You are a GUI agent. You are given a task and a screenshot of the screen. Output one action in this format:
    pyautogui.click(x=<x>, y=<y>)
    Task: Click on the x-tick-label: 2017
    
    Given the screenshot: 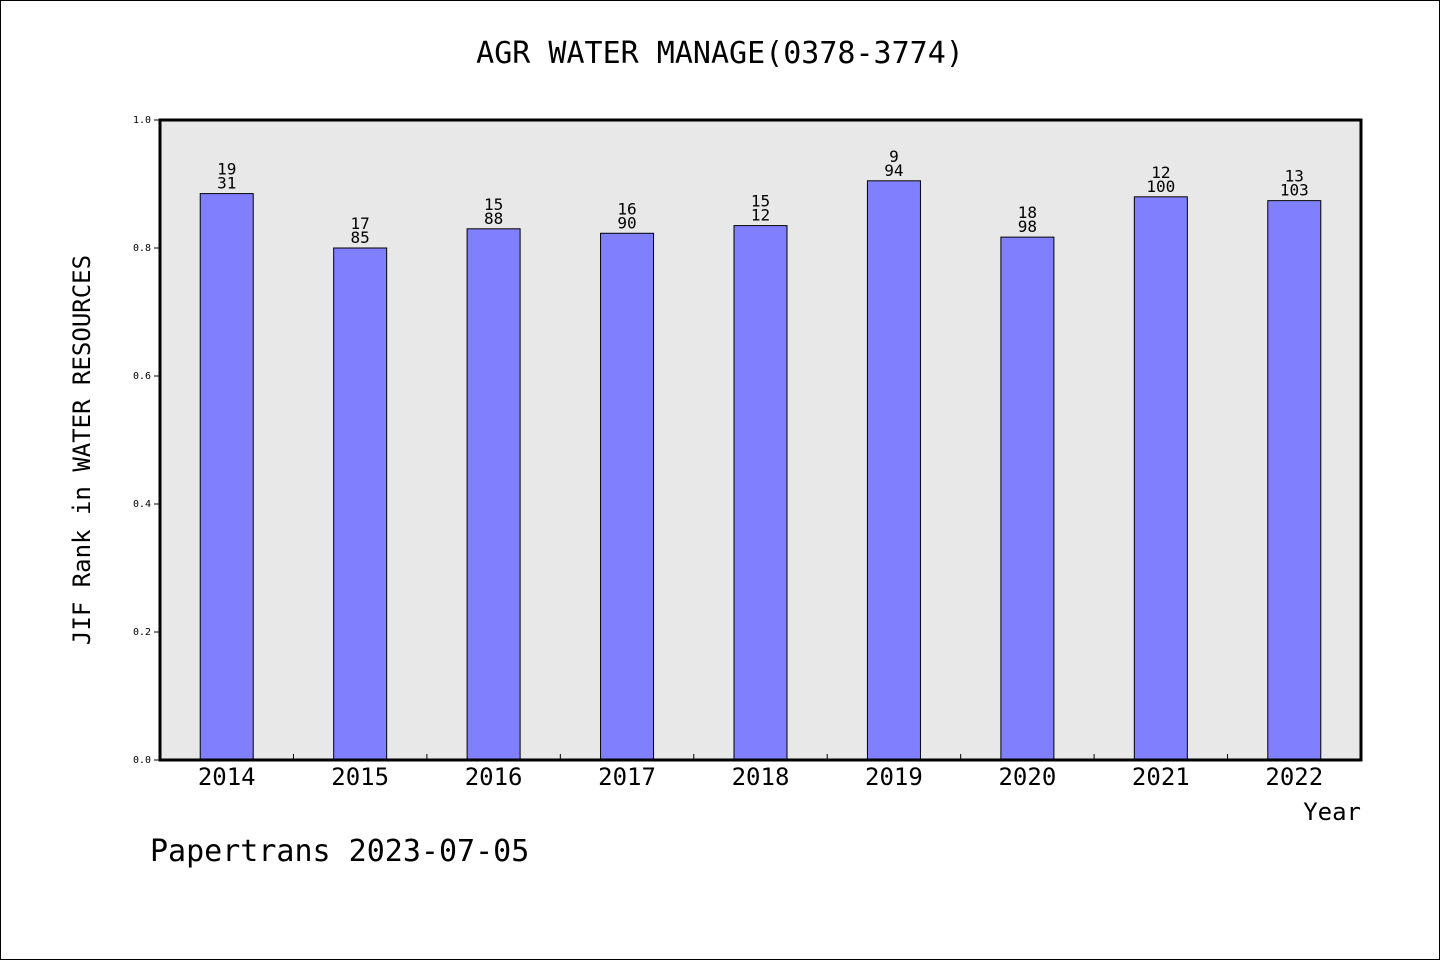 What is the action you would take?
    pyautogui.click(x=627, y=777)
    